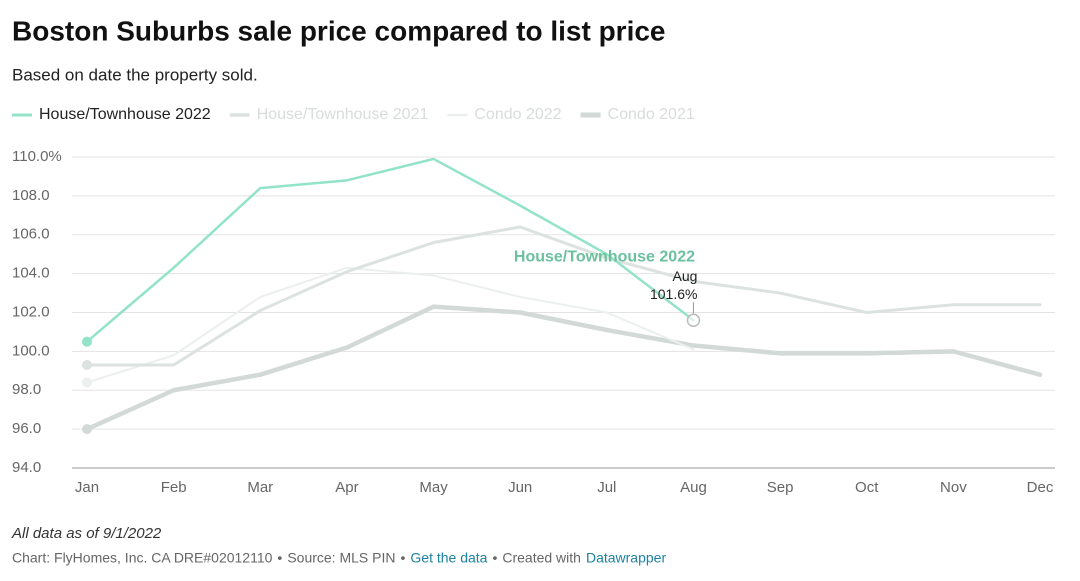  I want to click on x-tick-label: Aug, so click(693, 487).